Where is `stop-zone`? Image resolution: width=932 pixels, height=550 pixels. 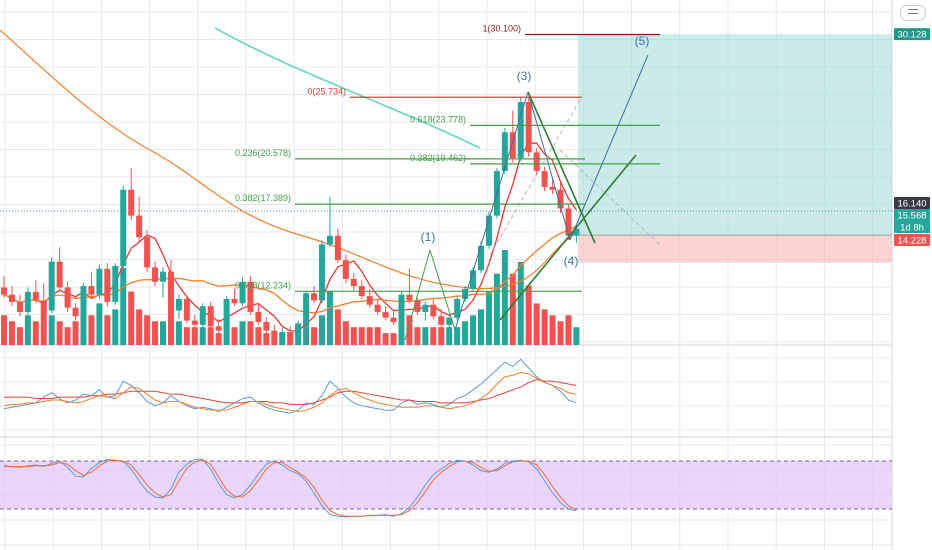 stop-zone is located at coordinates (735, 249).